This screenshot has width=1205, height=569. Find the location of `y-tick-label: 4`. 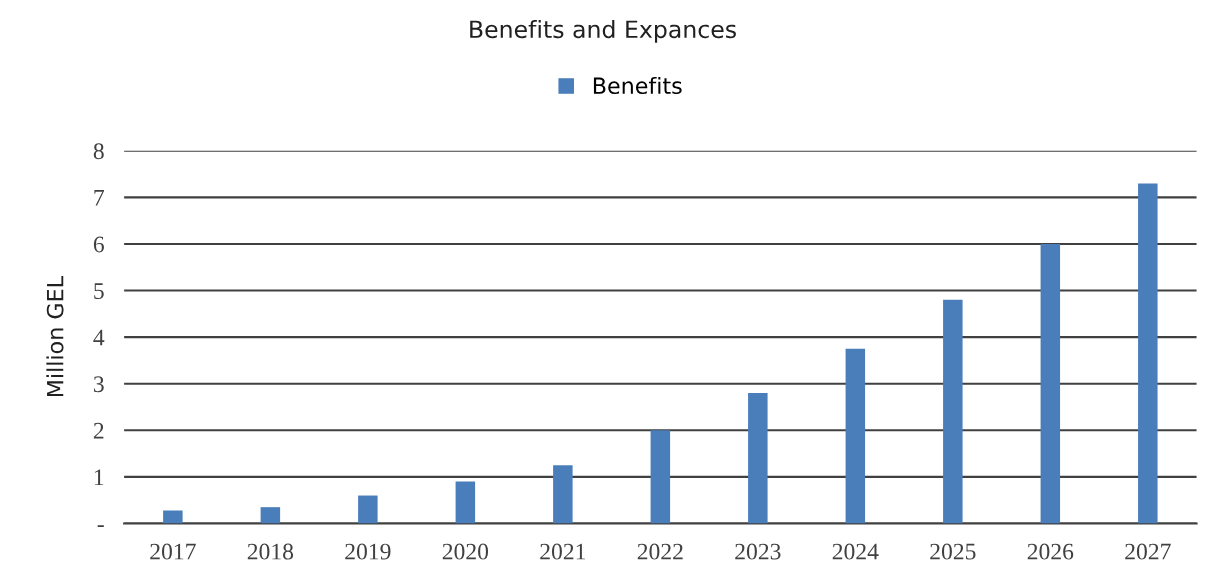

y-tick-label: 4 is located at coordinates (99, 337).